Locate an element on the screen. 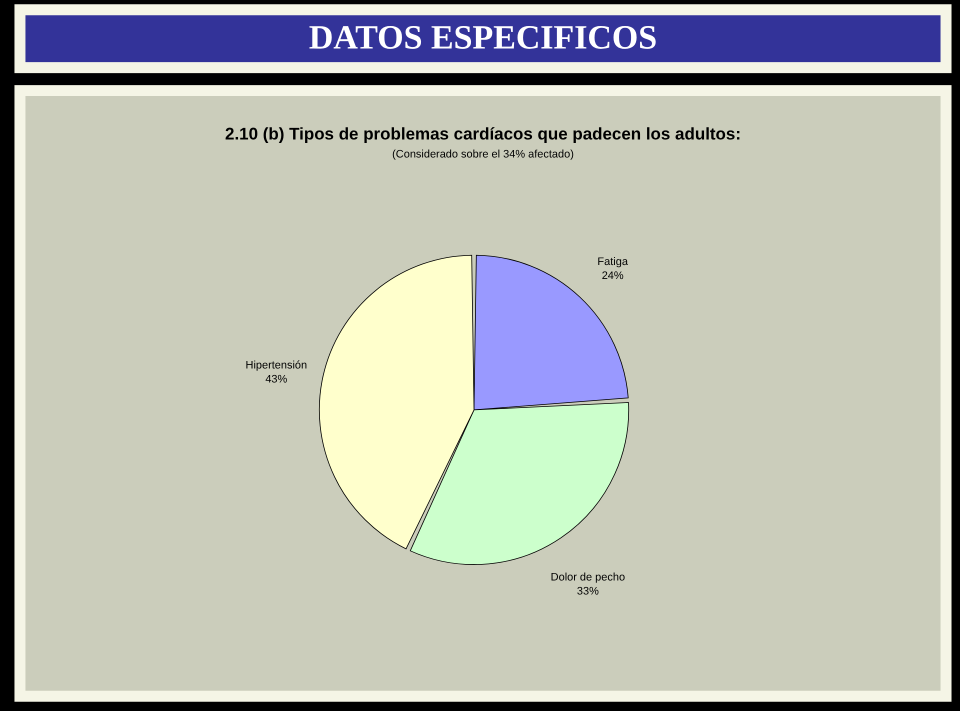  data-label: 24% is located at coordinates (613, 276).